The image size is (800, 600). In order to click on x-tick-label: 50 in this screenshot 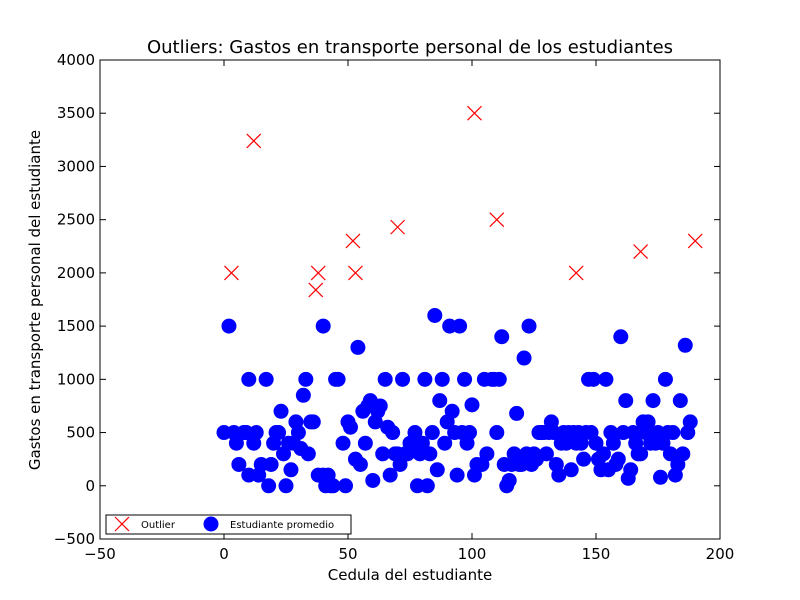, I will do `click(347, 554)`.